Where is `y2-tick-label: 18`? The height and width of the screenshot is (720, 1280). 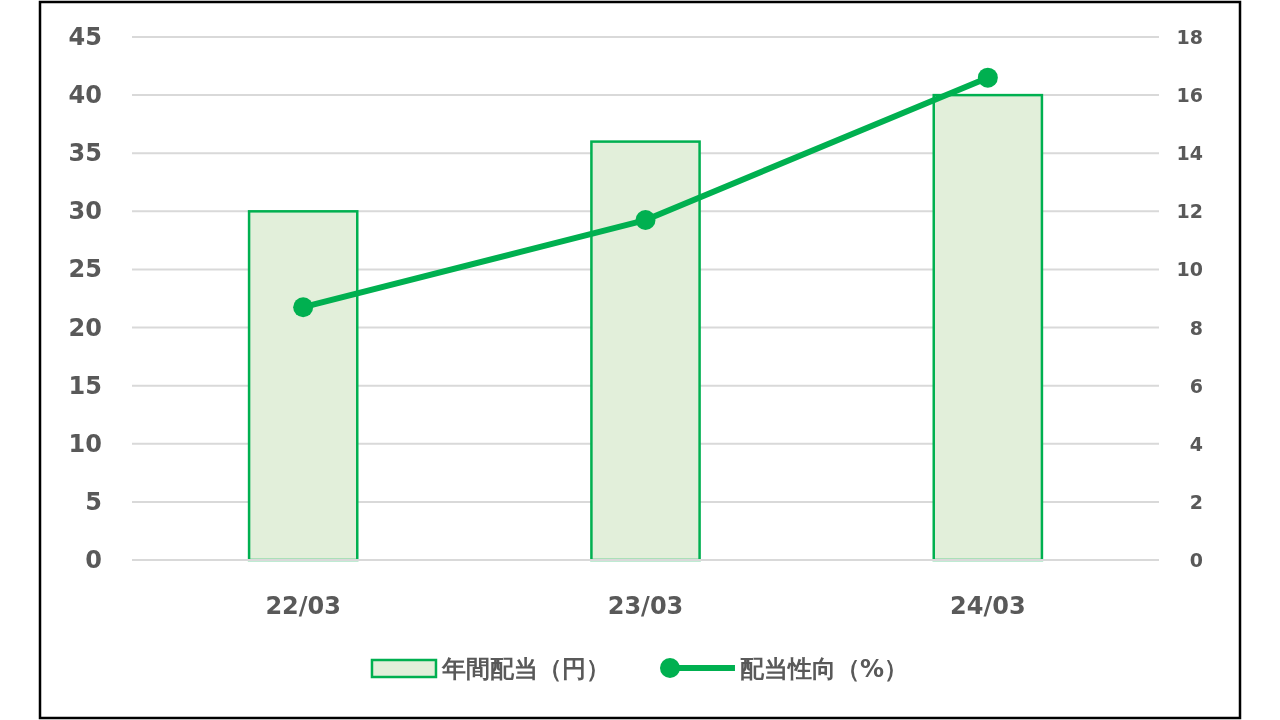 y2-tick-label: 18 is located at coordinates (1189, 37).